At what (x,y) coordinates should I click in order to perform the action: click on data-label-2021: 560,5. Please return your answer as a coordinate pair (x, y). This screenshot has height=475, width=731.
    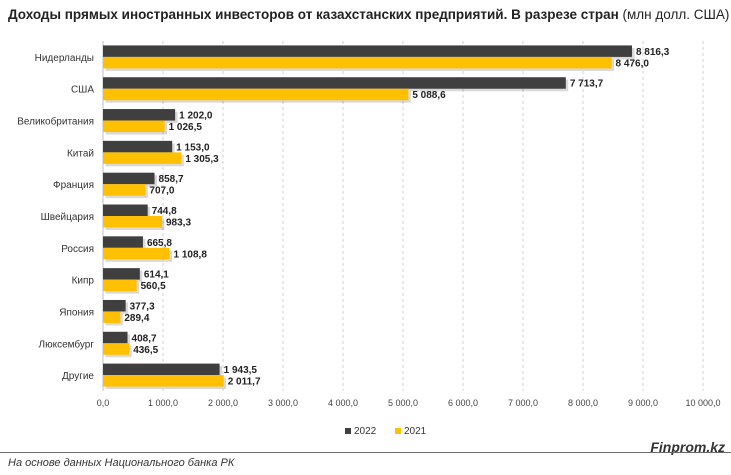
    Looking at the image, I should click on (153, 286).